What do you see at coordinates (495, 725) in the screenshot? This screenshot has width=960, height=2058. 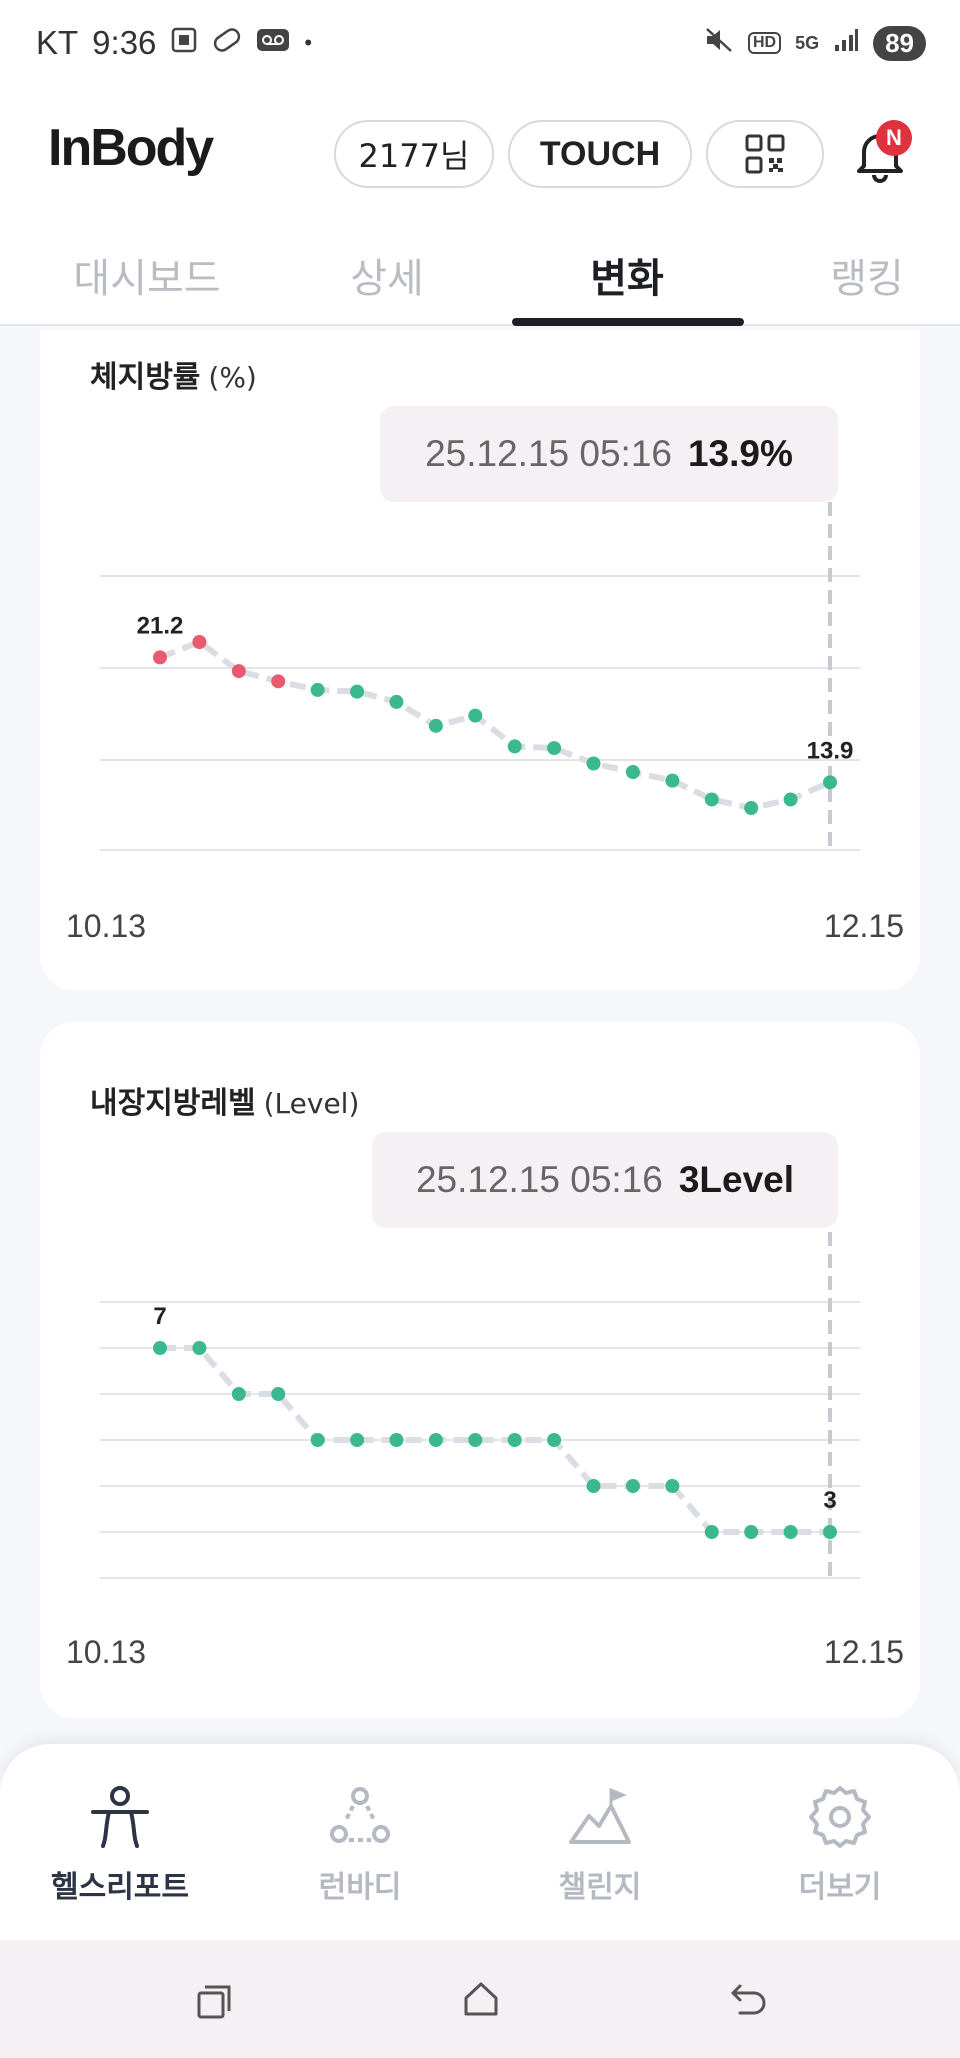 I see `series-line` at bounding box center [495, 725].